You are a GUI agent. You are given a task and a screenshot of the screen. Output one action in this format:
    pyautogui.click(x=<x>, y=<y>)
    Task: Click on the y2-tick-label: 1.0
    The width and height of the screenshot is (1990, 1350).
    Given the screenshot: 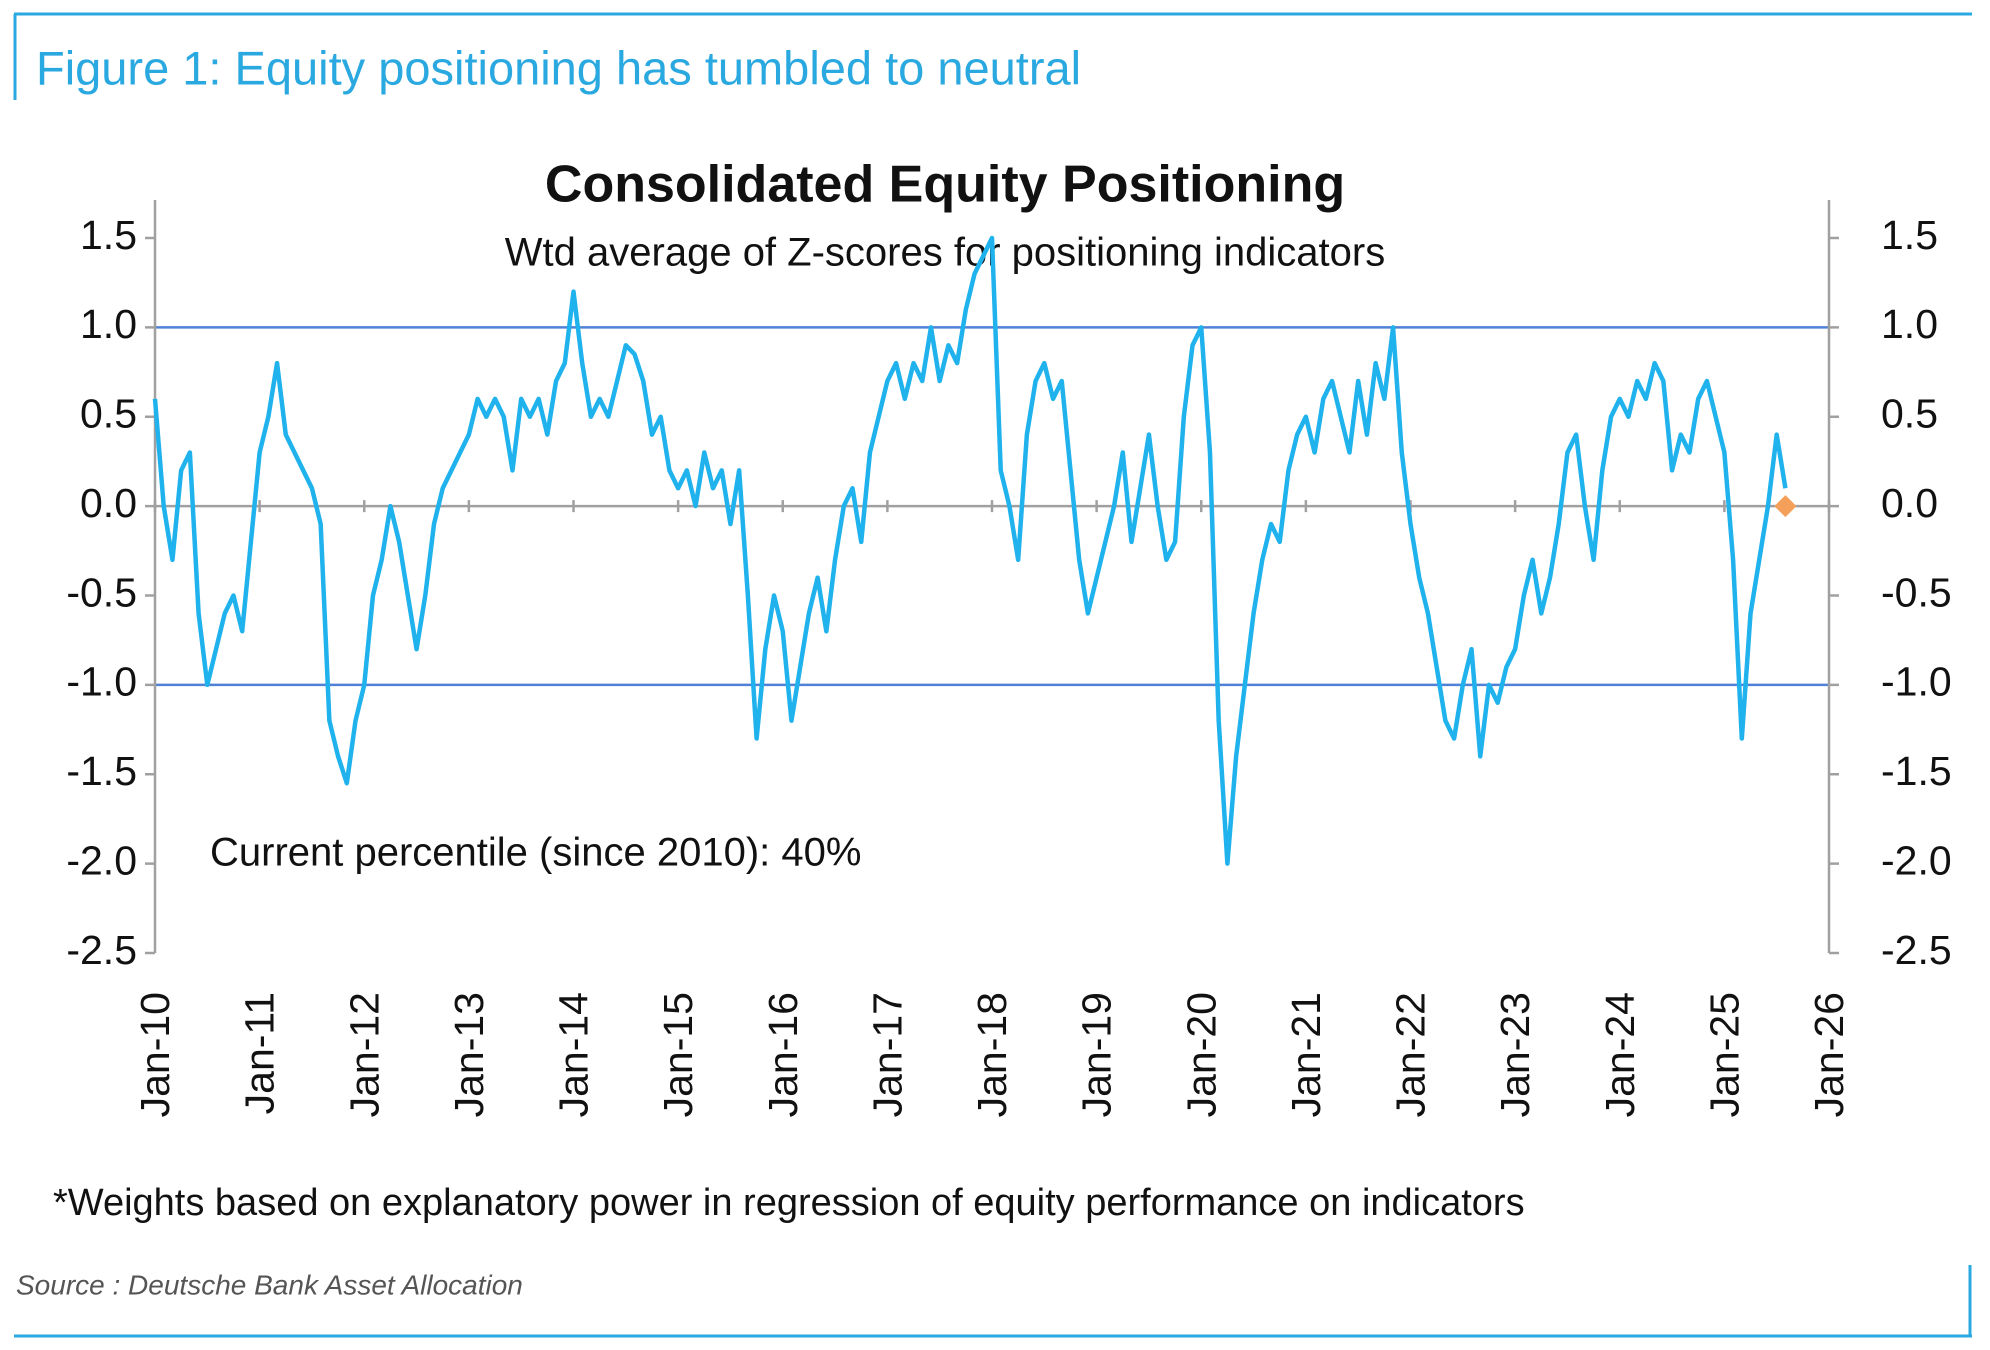 What is the action you would take?
    pyautogui.click(x=1909, y=324)
    